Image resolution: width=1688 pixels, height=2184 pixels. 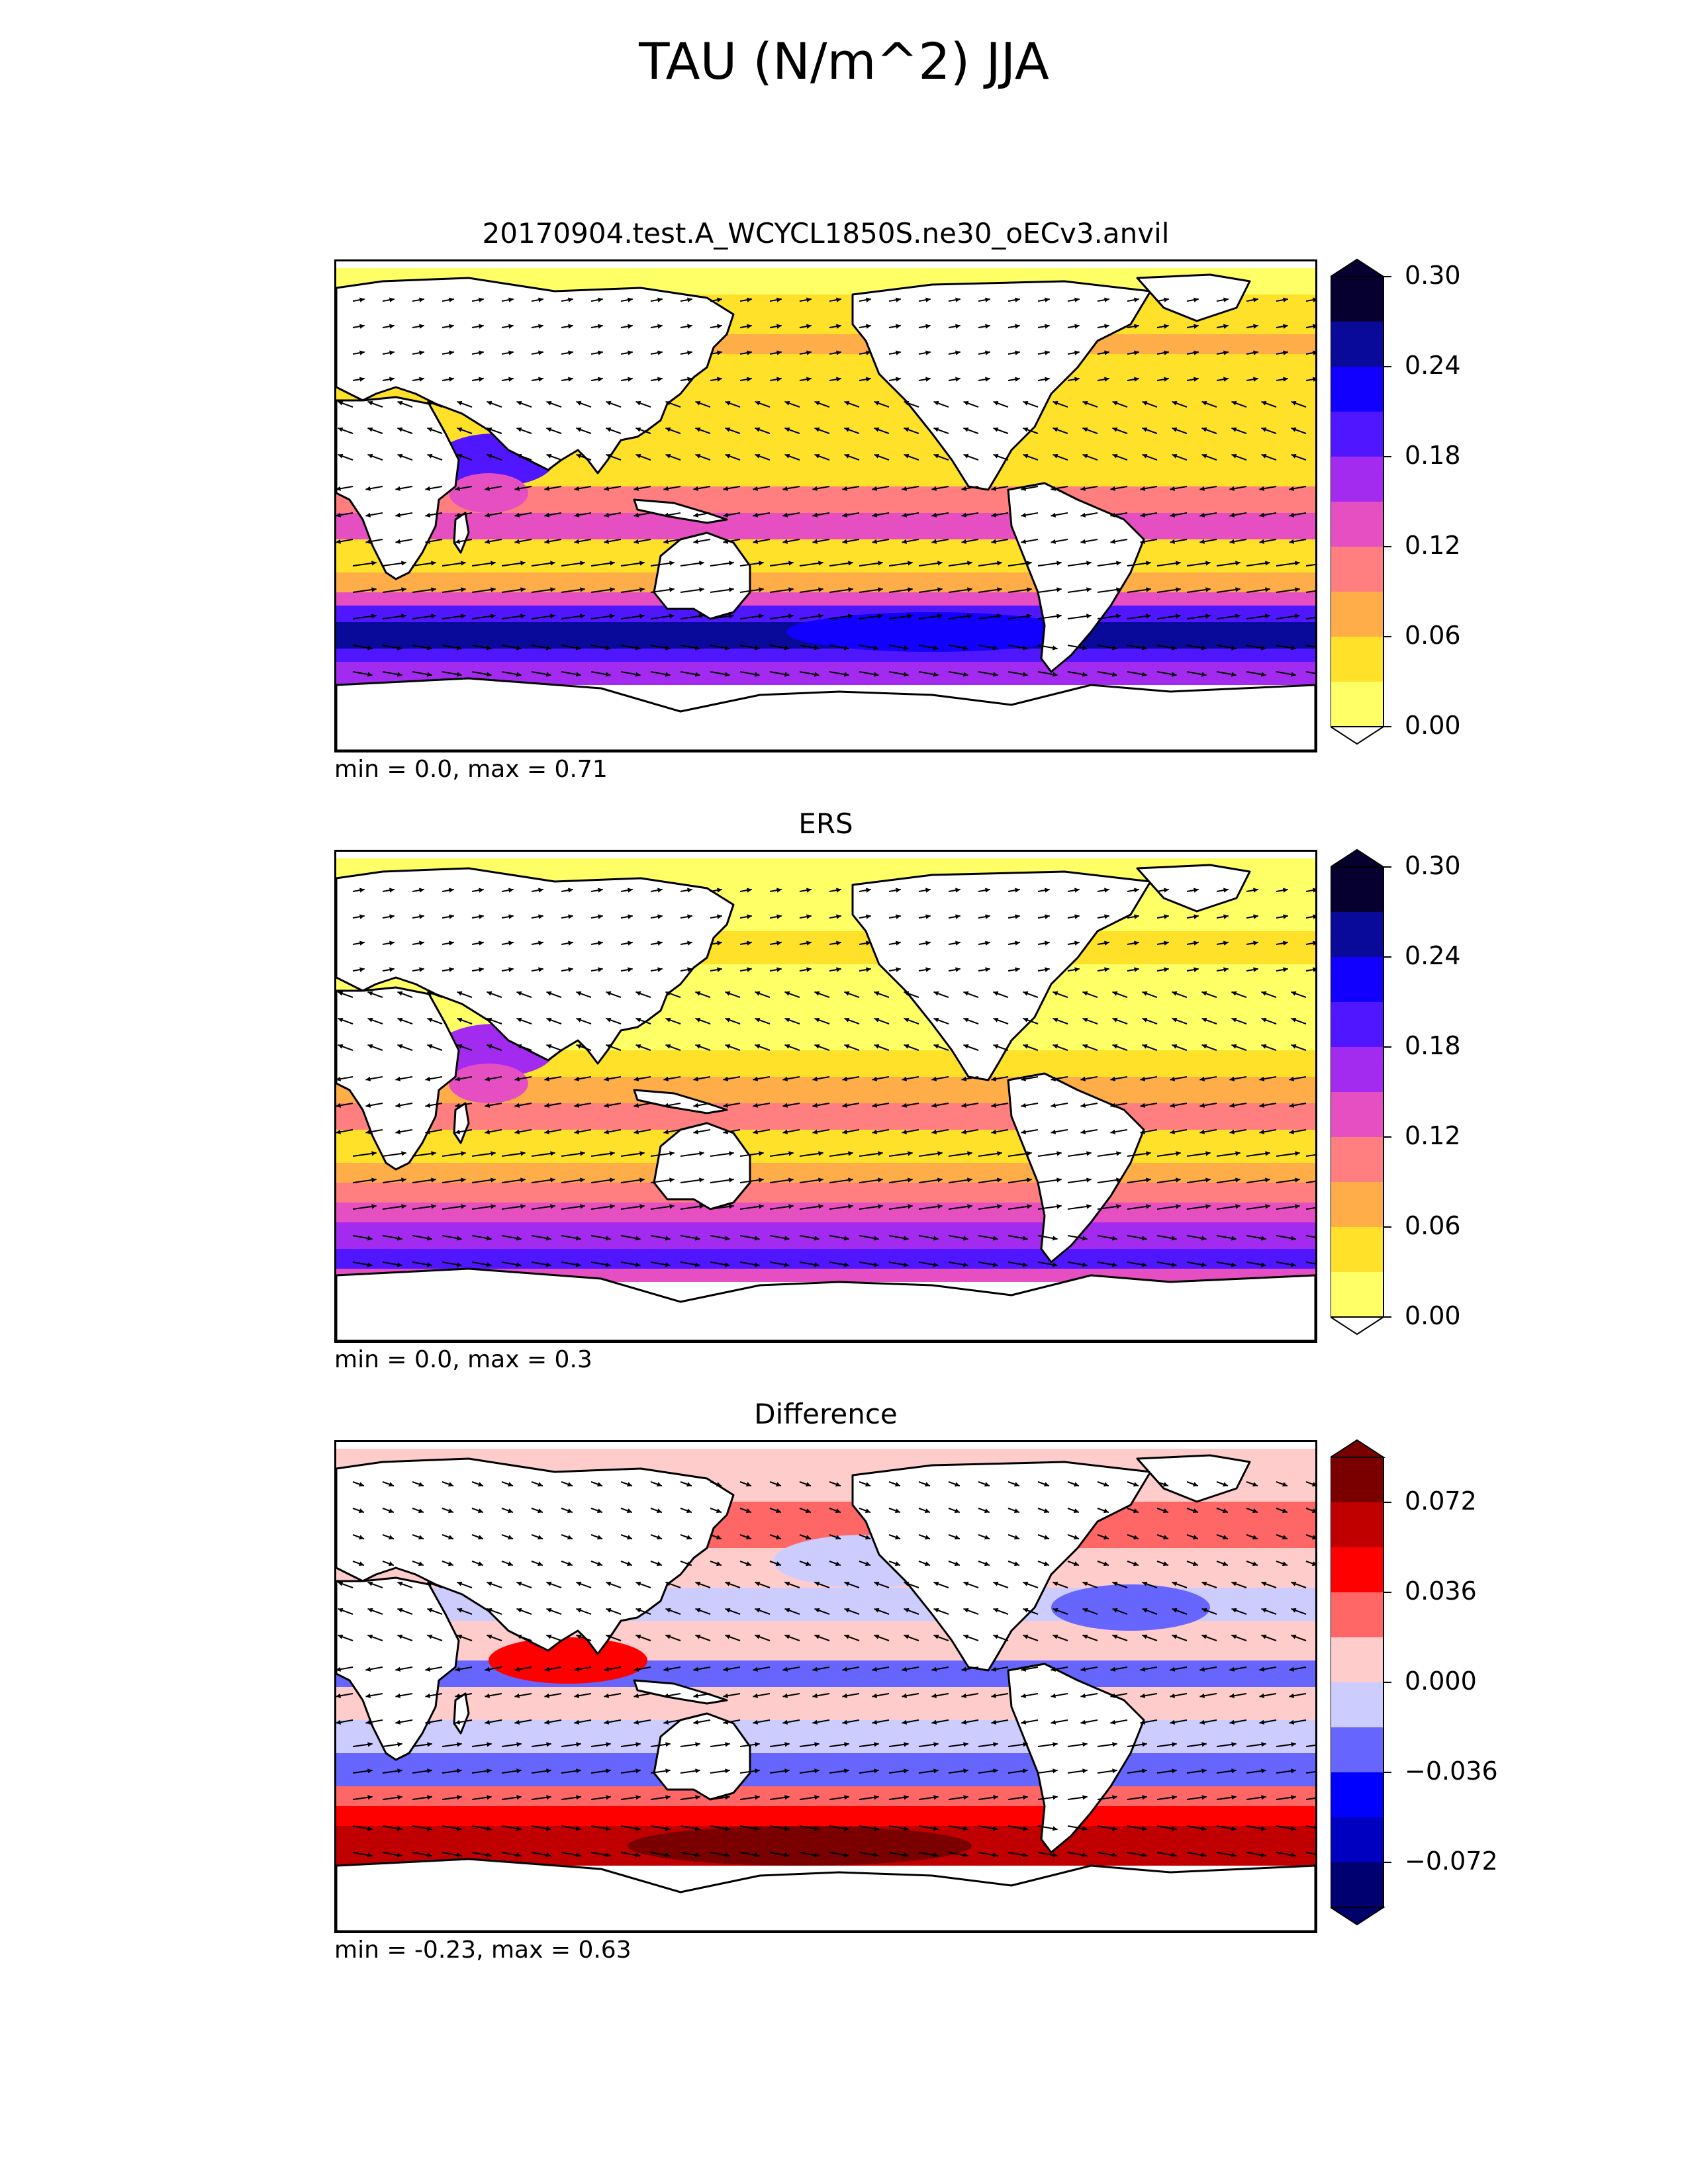 I want to click on wind-stress-difference-map, so click(x=825, y=1686).